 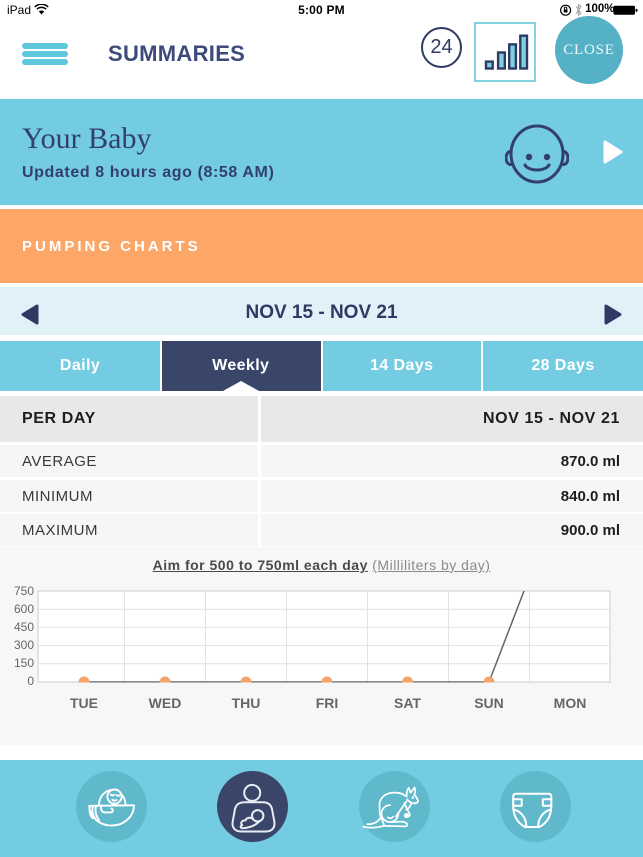 What do you see at coordinates (407, 703) in the screenshot?
I see `svg-text: SAT` at bounding box center [407, 703].